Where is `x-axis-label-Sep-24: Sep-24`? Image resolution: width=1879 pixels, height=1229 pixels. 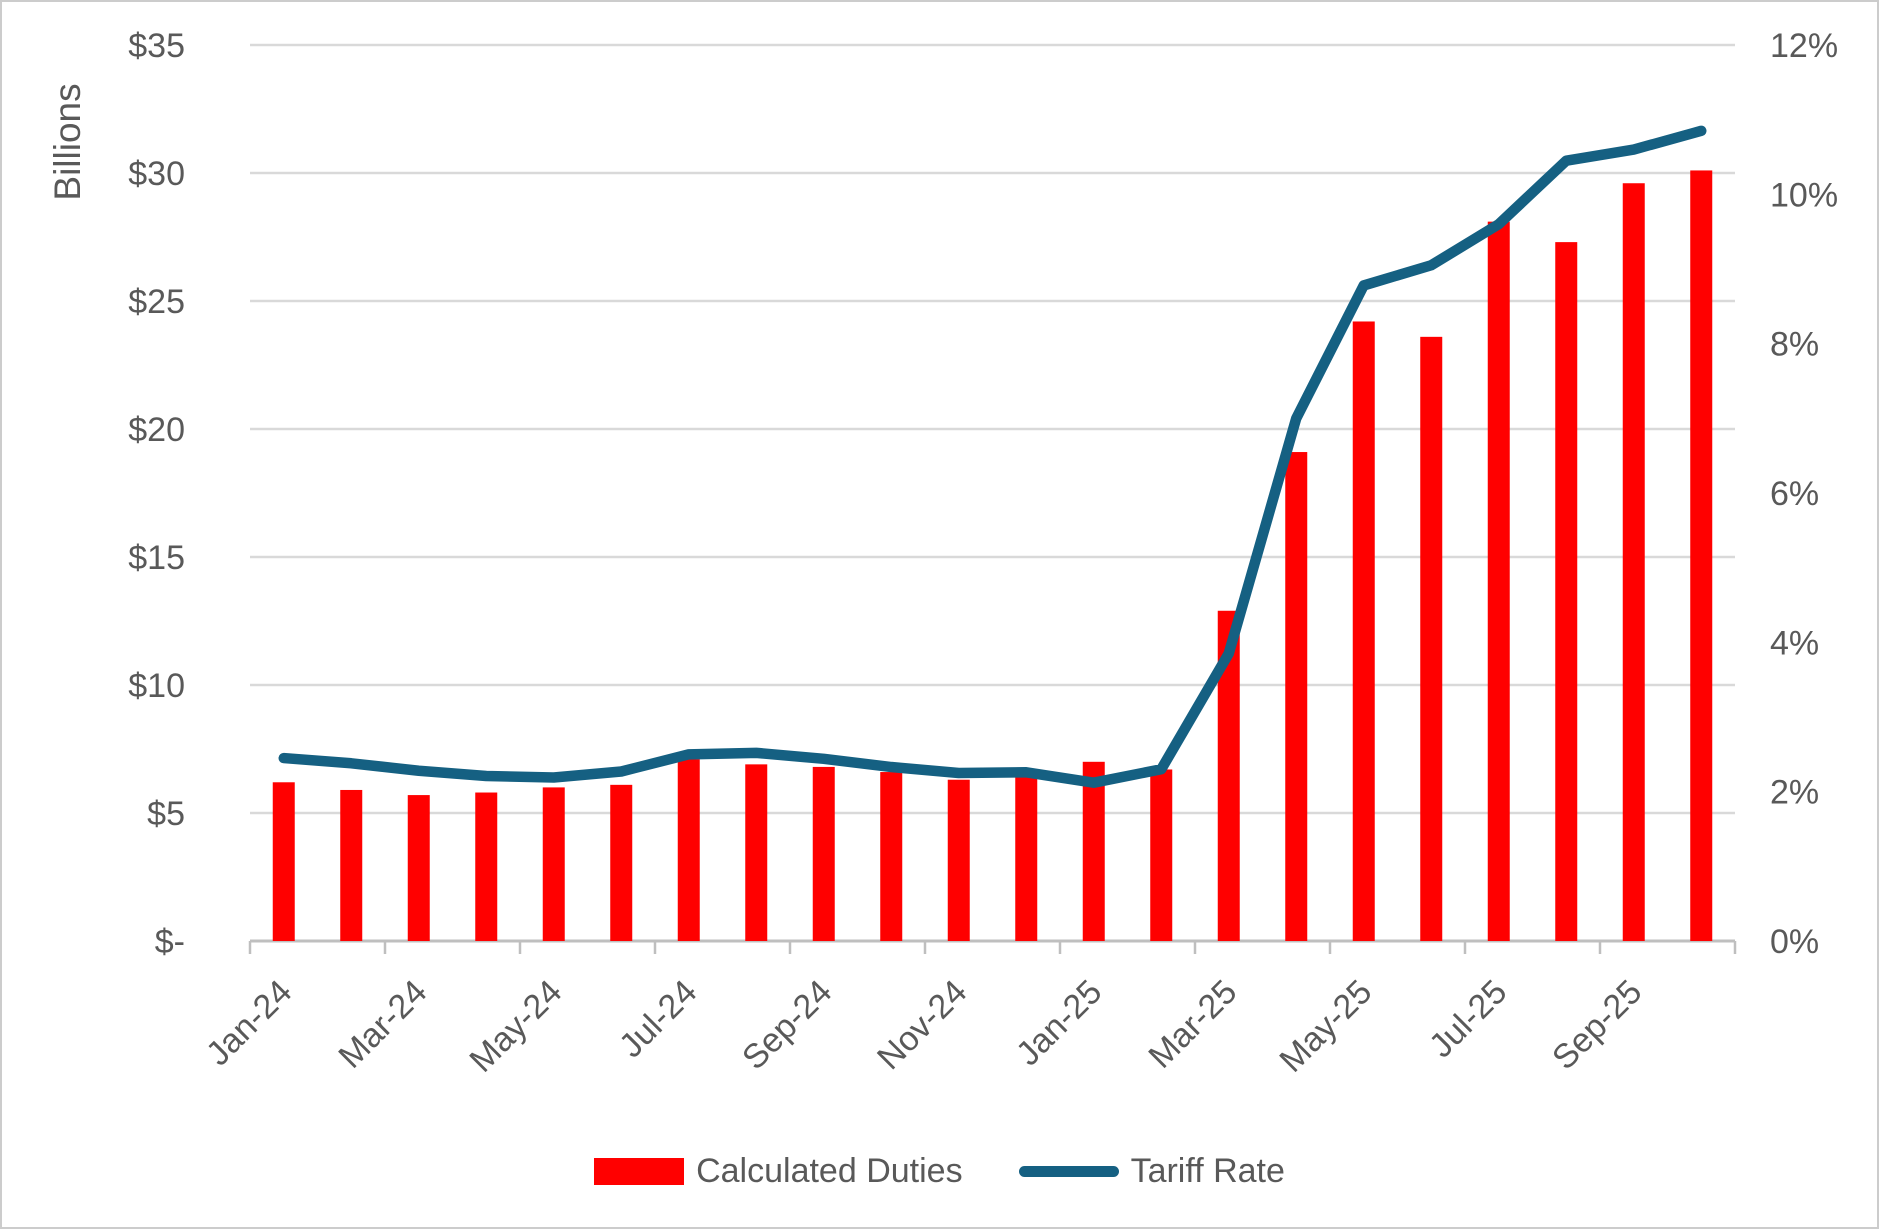 x-axis-label-Sep-24: Sep-24 is located at coordinates (787, 1025).